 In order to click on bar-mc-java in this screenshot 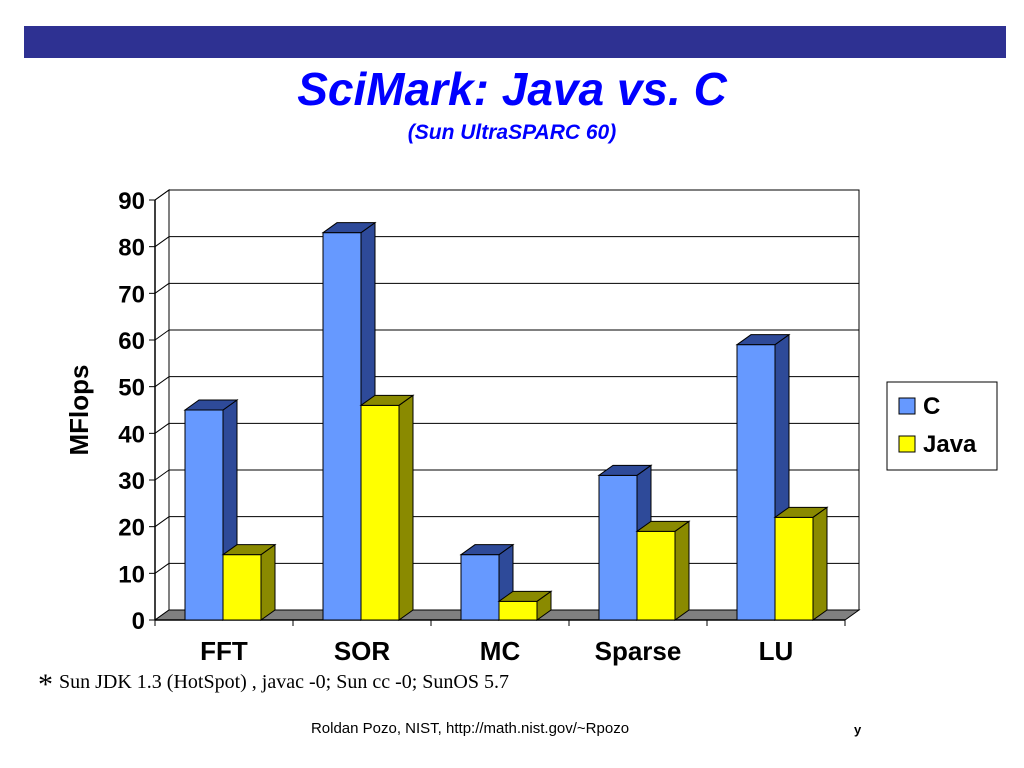, I will do `click(525, 605)`.